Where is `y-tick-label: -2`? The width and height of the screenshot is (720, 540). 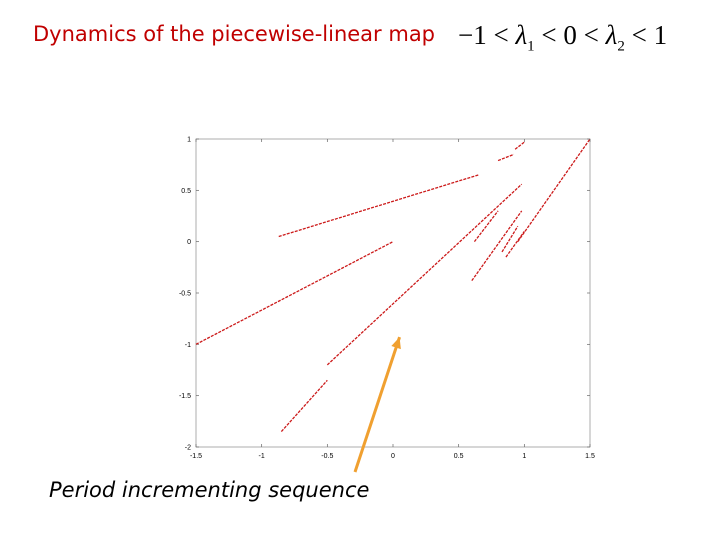
y-tick-label: -2 is located at coordinates (188, 448).